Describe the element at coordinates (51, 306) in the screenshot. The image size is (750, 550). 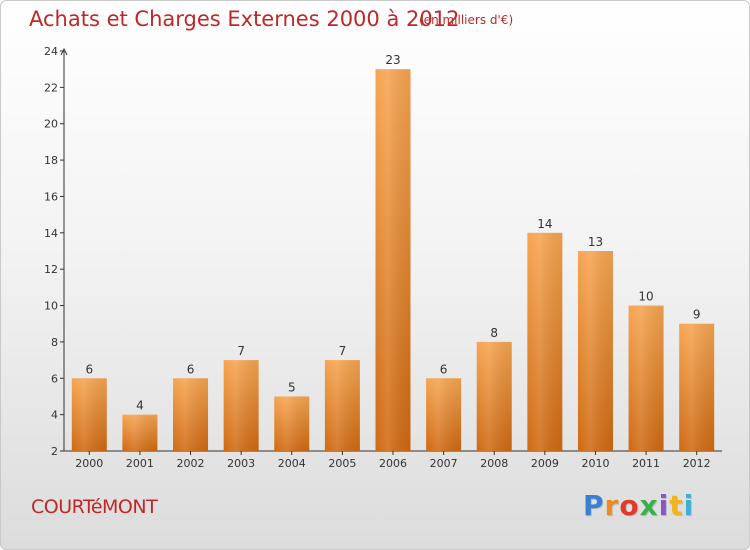
I see `y-tick-label: 10` at that location.